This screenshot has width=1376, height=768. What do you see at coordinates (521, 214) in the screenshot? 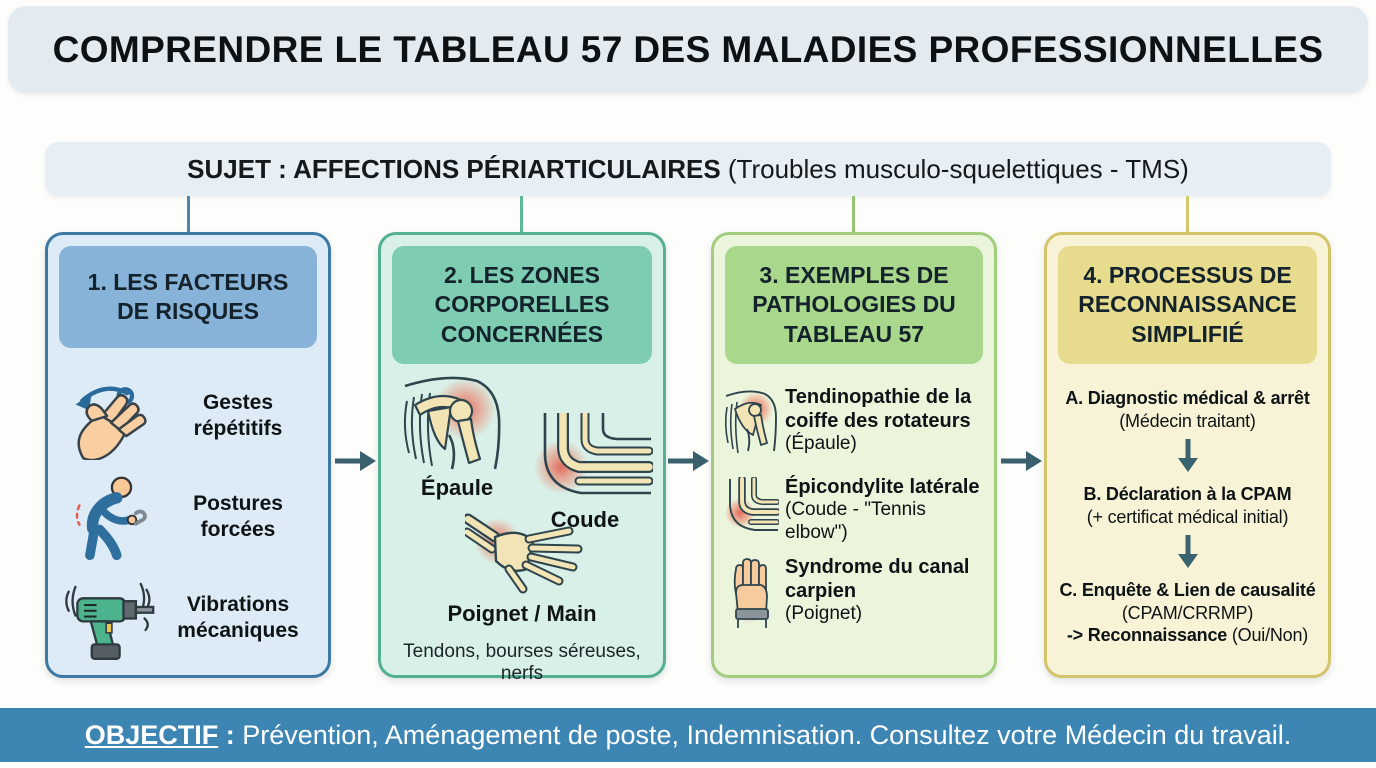
I see `connector-line-panel2` at bounding box center [521, 214].